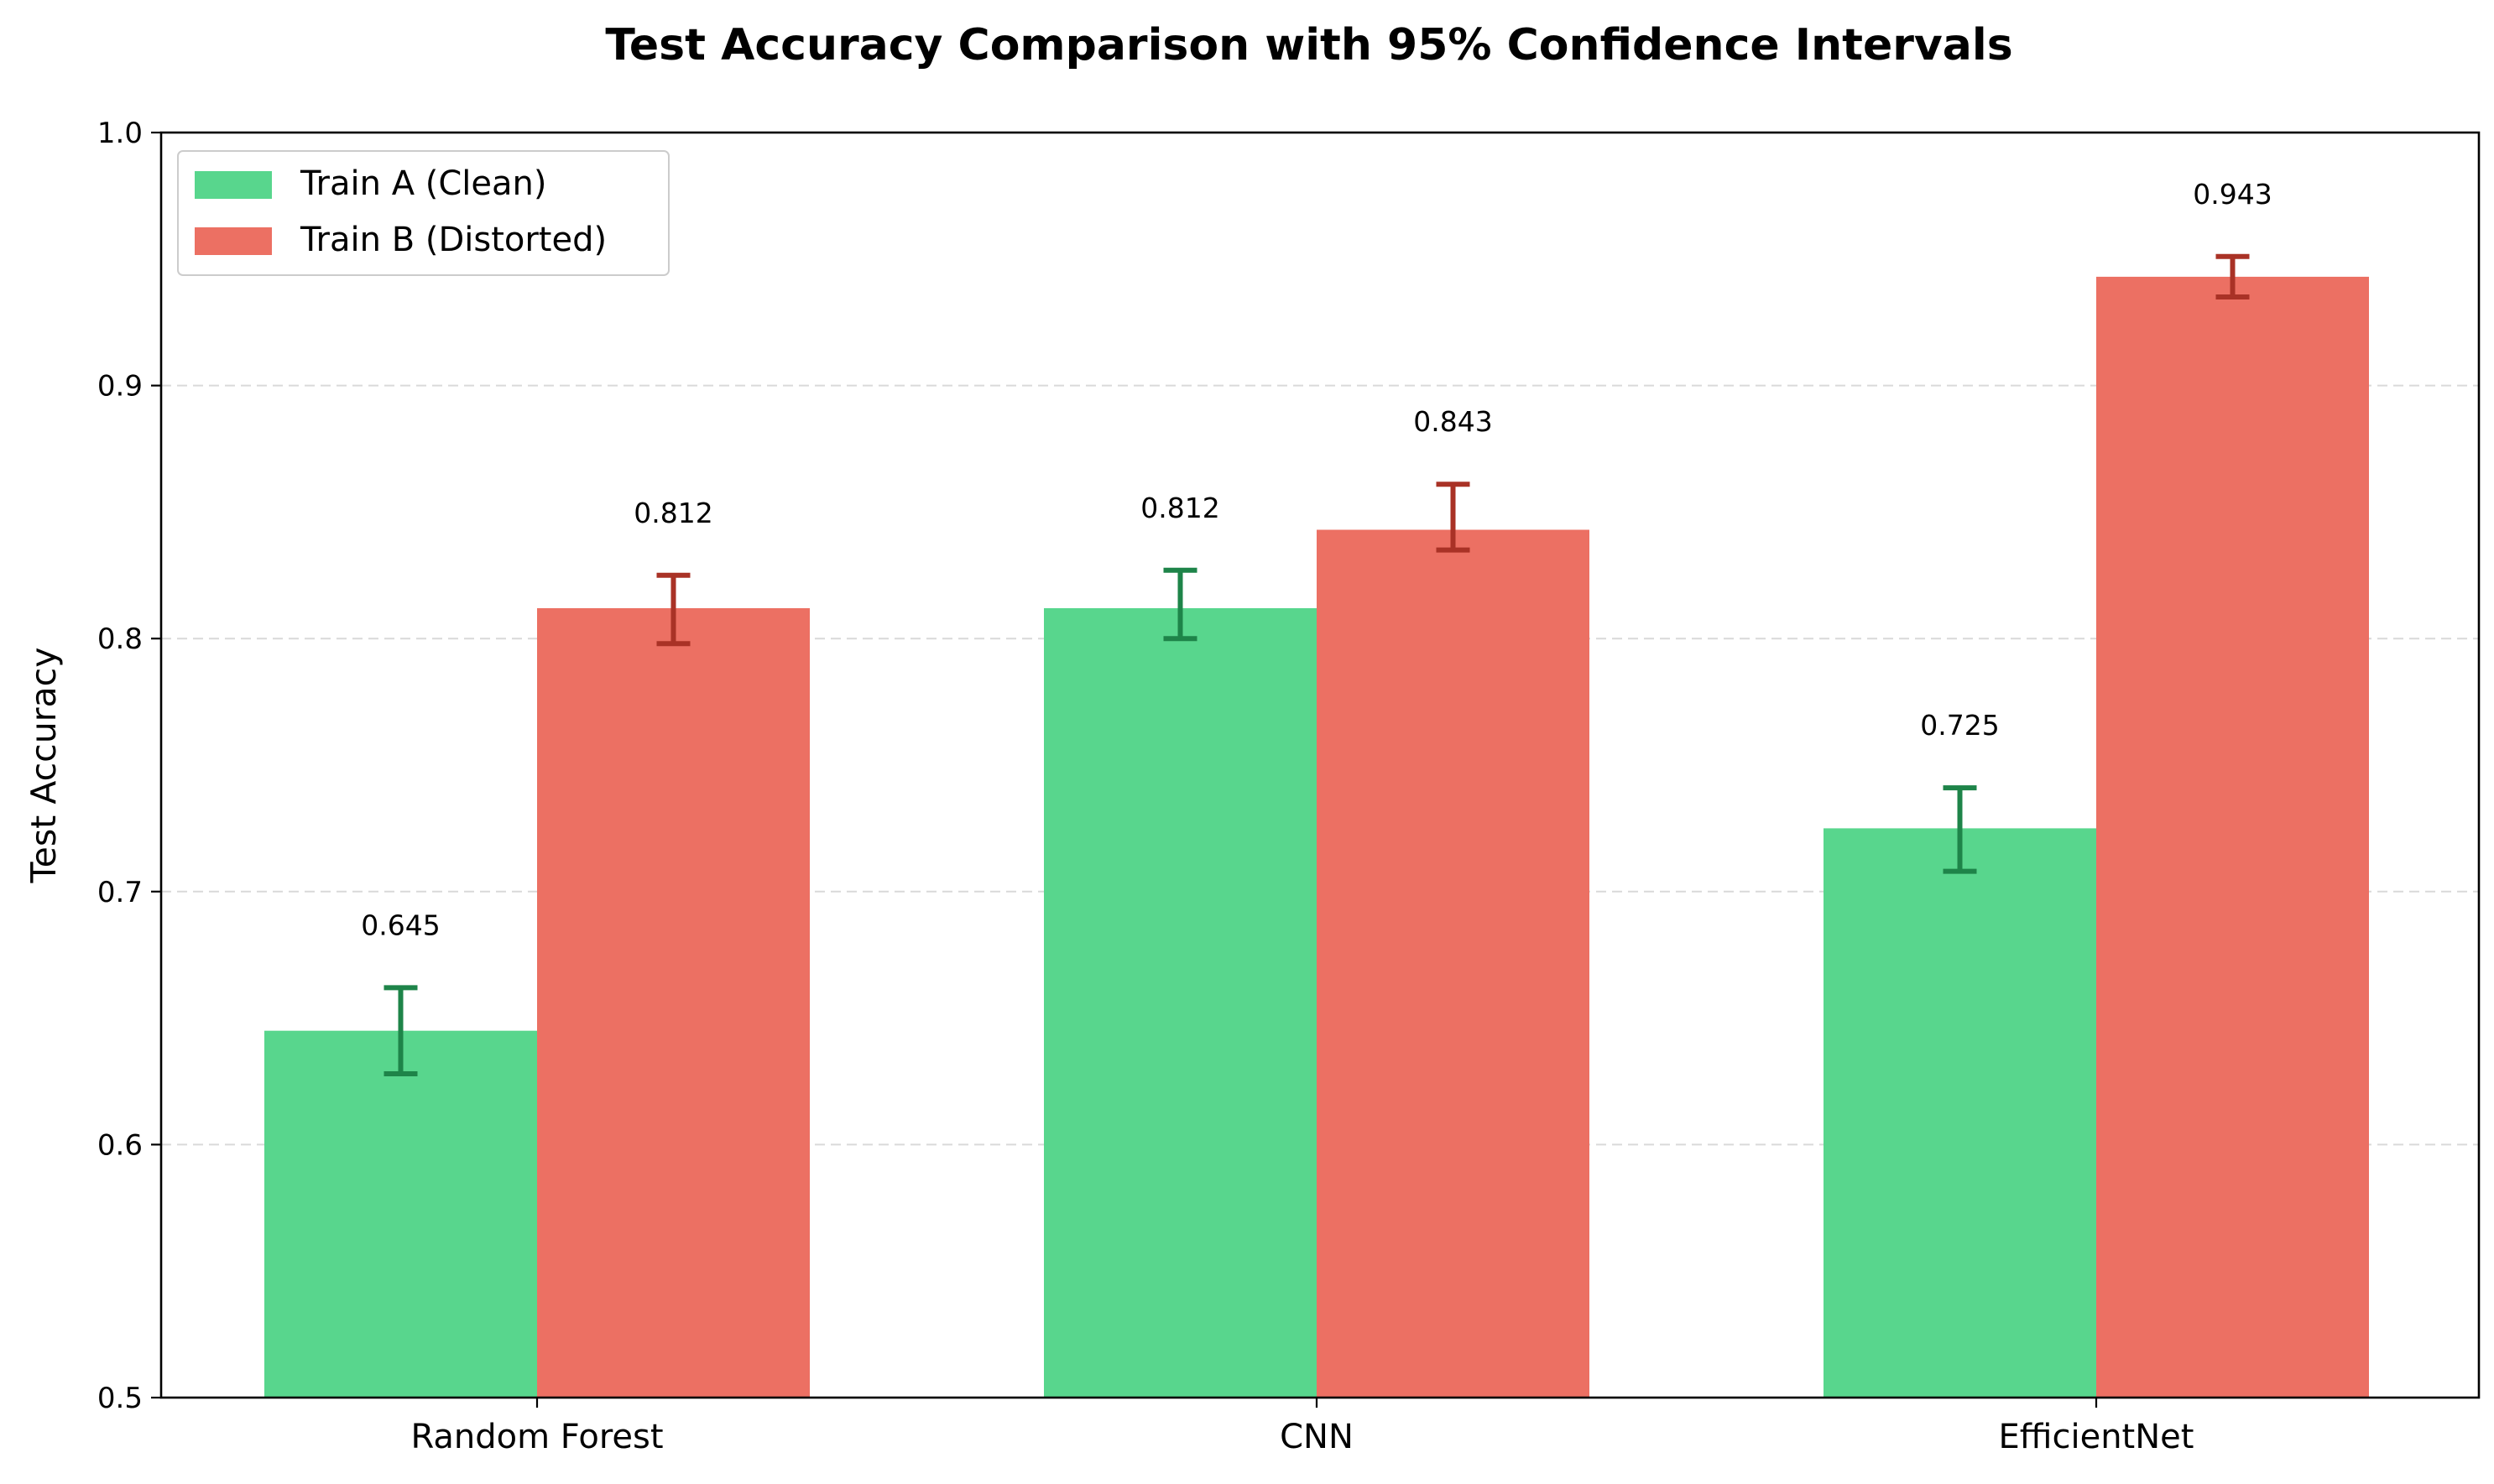 The width and height of the screenshot is (2494, 1484). I want to click on data-label: 0.943, so click(2233, 194).